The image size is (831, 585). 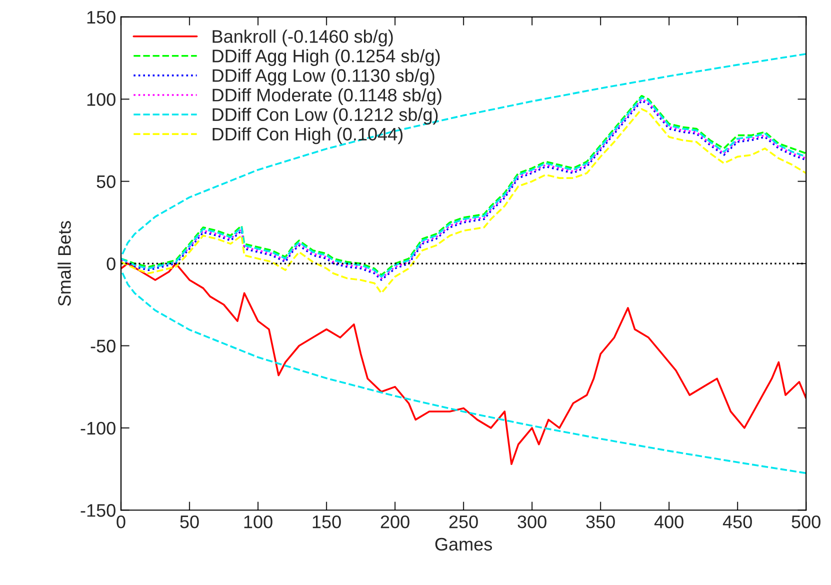 What do you see at coordinates (323, 77) in the screenshot?
I see `legend-label: DDiff Agg Low (0.1130 sb/g)` at bounding box center [323, 77].